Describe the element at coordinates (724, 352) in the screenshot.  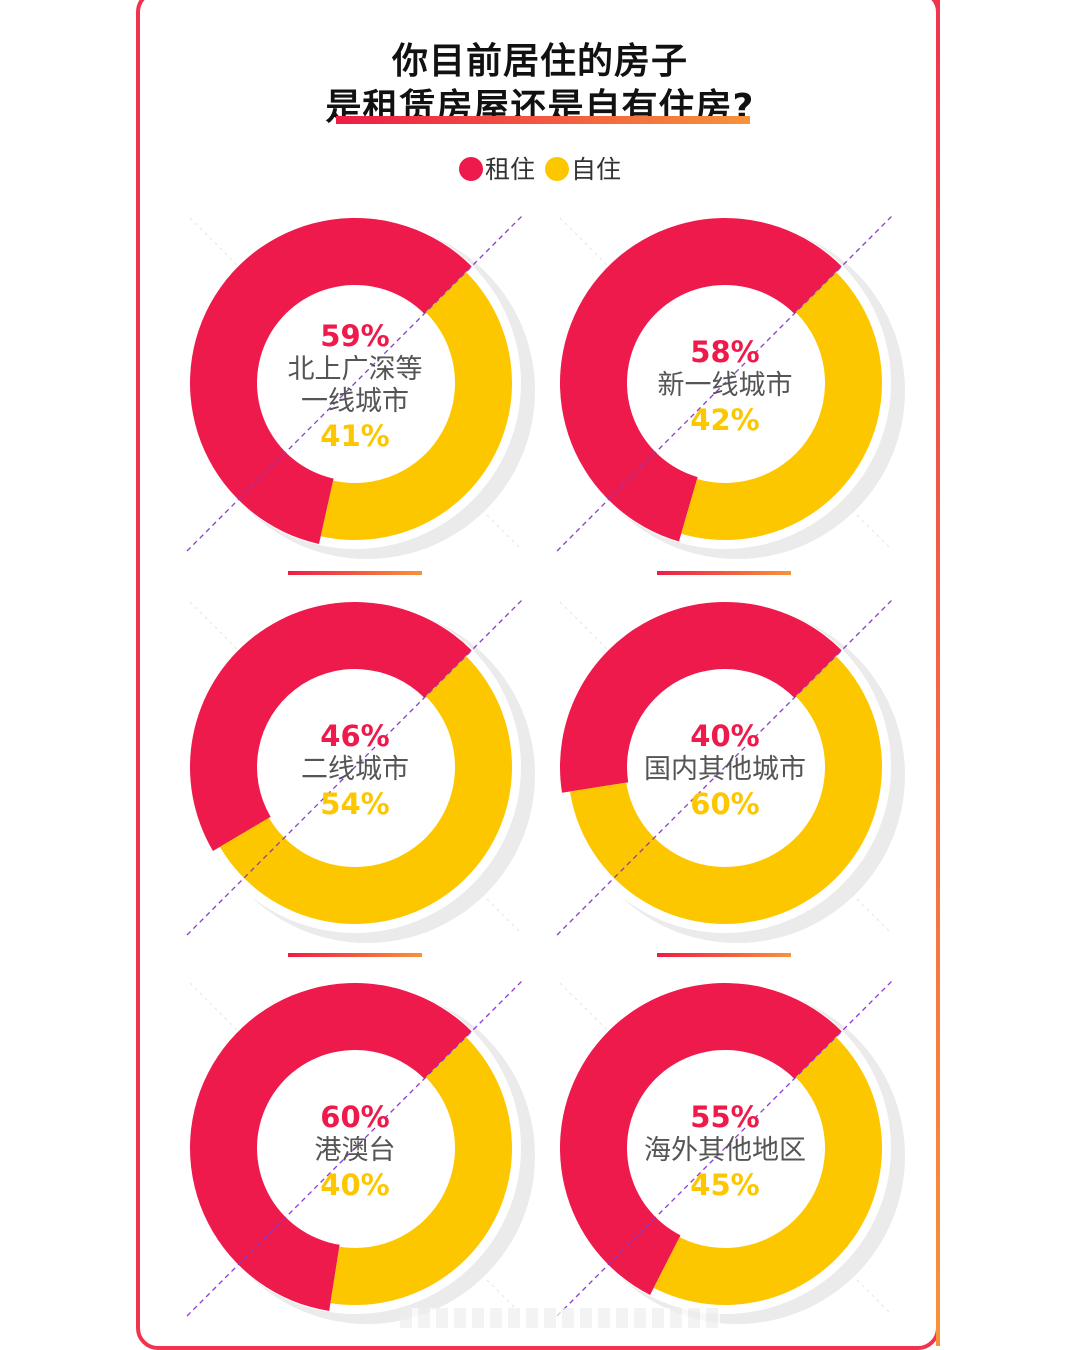
I see `rent-percent-label: 58%` at that location.